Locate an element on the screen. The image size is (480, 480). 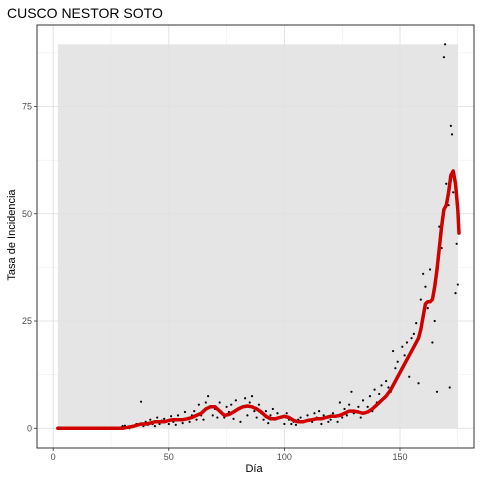
y-tick-label: 75 is located at coordinates (27, 107).